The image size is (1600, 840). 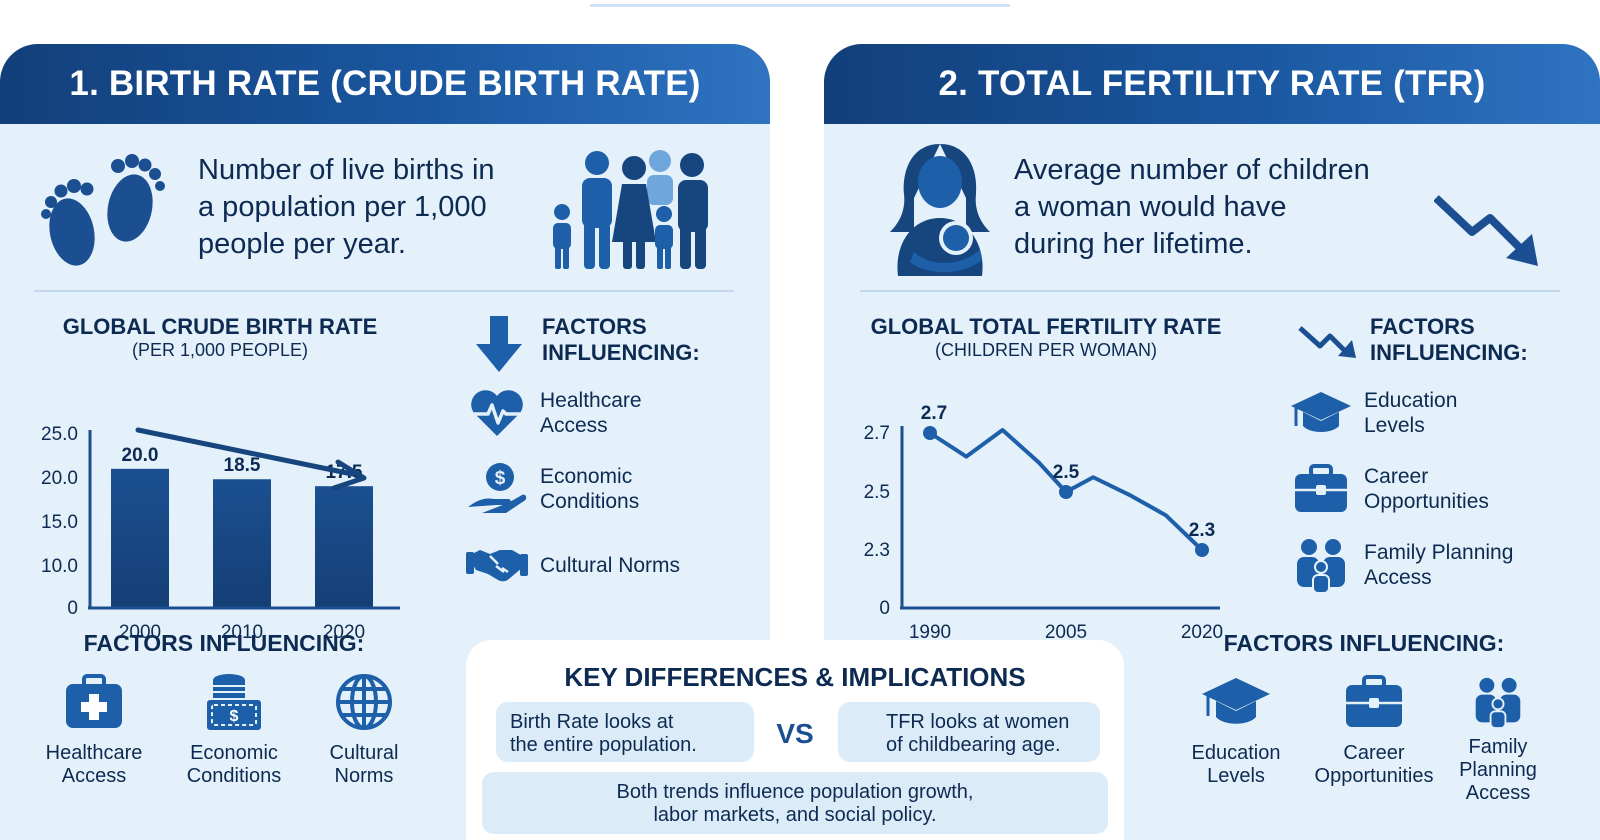 I want to click on trend-arrow-head, so click(x=349, y=475).